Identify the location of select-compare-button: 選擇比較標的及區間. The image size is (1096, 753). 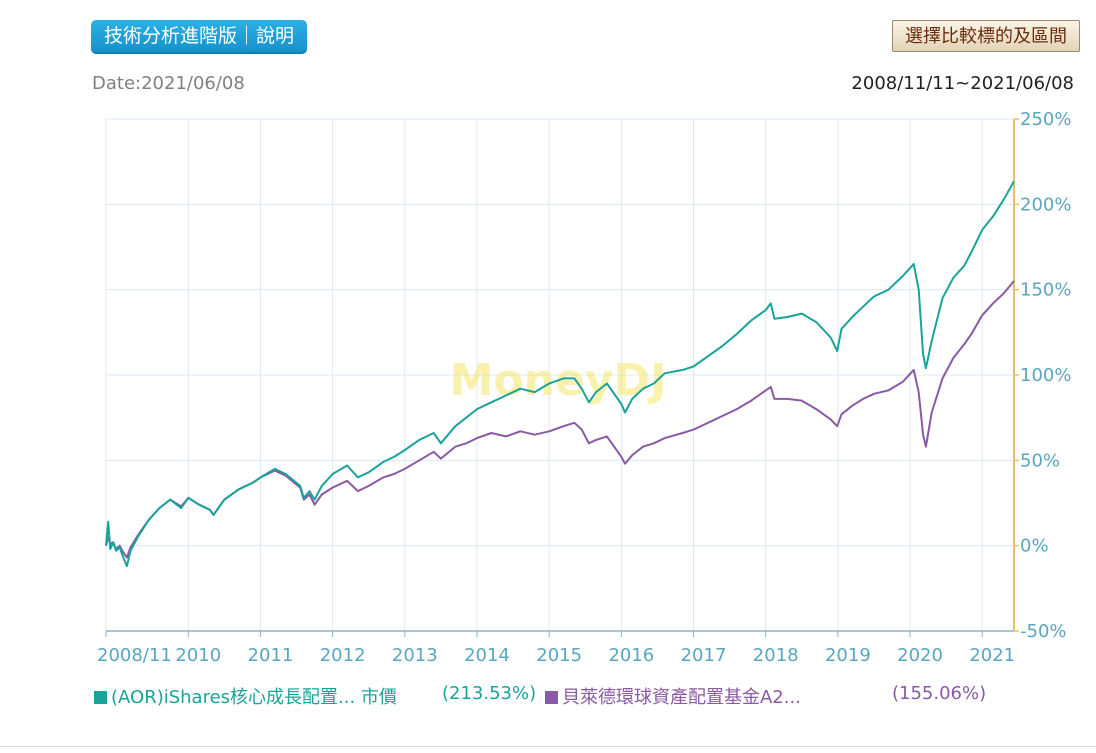
(986, 36).